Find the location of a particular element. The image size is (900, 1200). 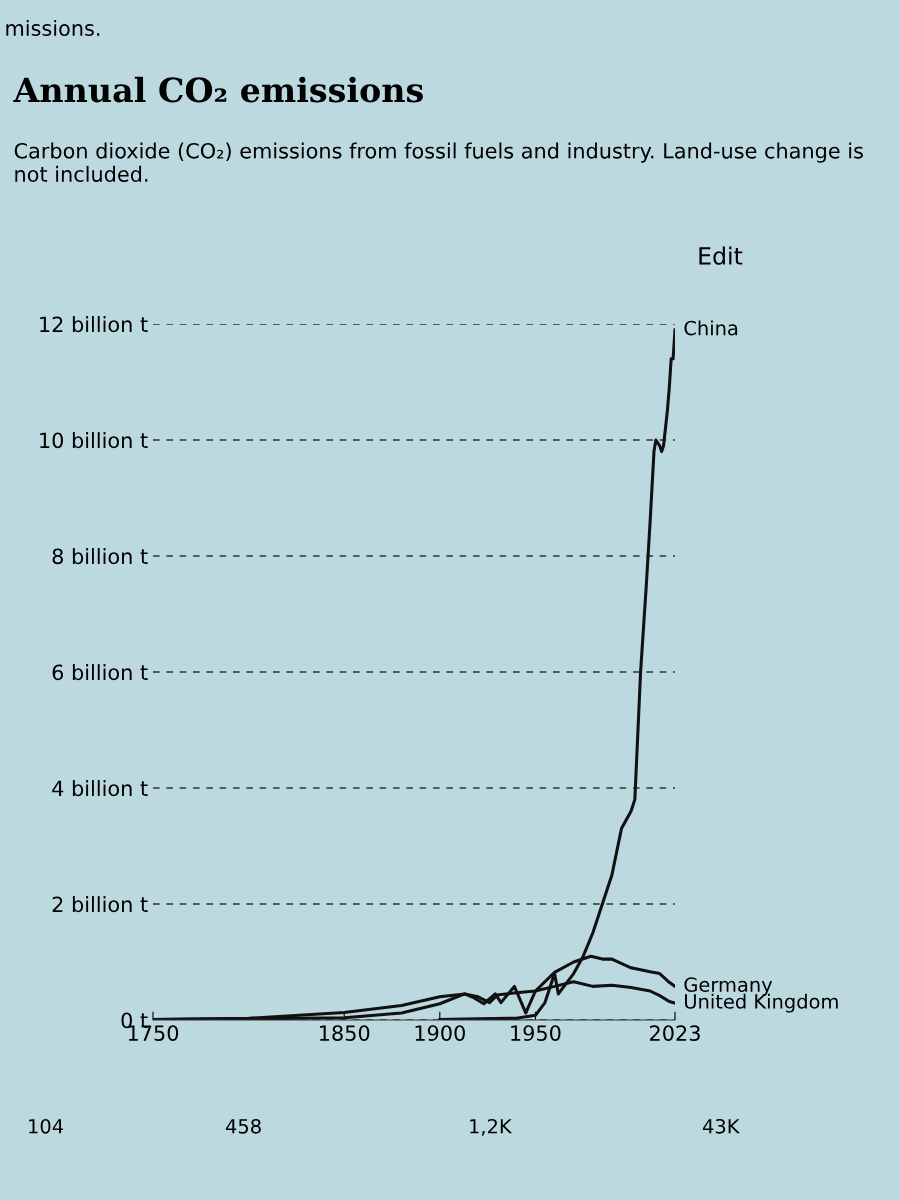

x-tick-label: 1850 is located at coordinates (344, 1033).